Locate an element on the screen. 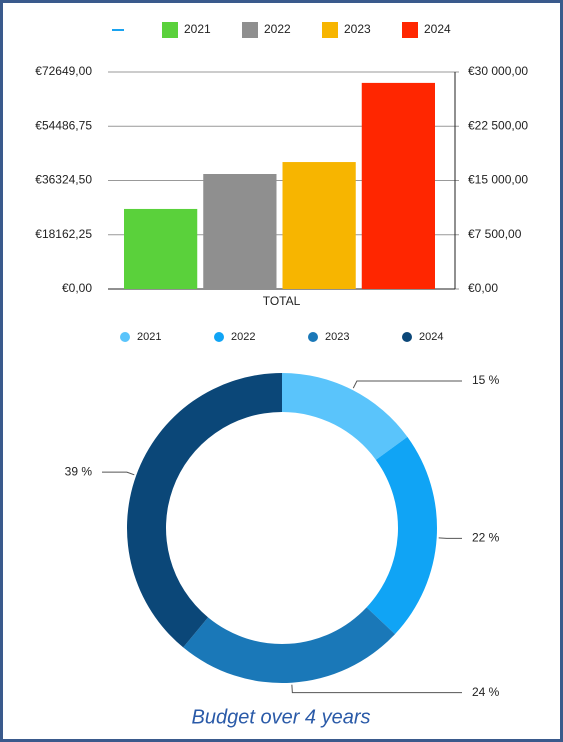 Image resolution: width=563 pixels, height=742 pixels. value-label: 15 % is located at coordinates (486, 380).